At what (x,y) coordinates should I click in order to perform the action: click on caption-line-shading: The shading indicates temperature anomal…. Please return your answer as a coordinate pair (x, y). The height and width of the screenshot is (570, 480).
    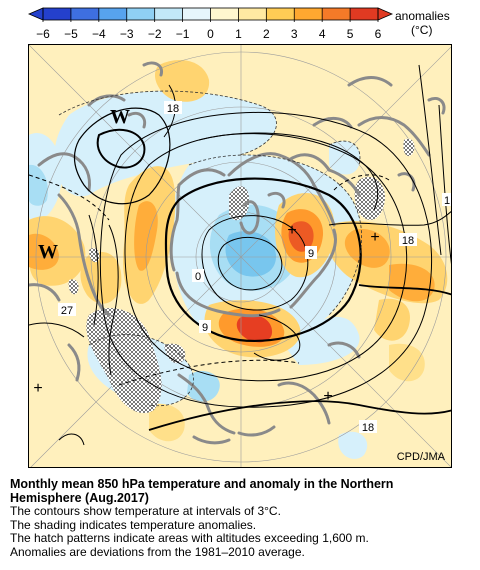
    Looking at the image, I should click on (133, 524).